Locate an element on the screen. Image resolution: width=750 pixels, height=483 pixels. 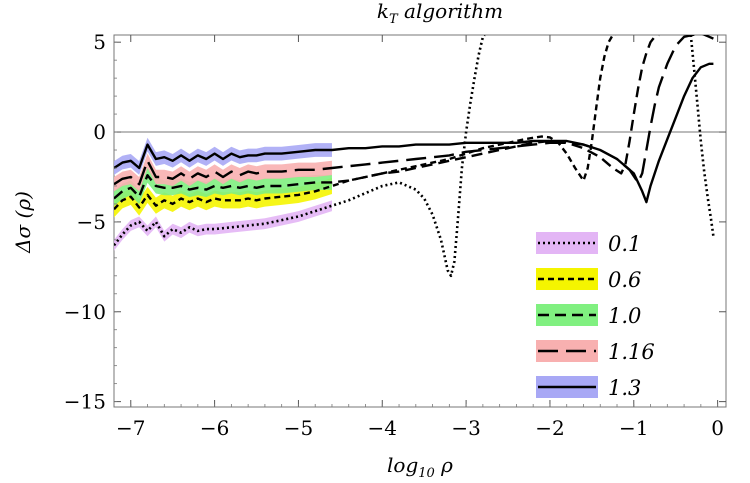
x-tick-label: −6 is located at coordinates (214, 428).